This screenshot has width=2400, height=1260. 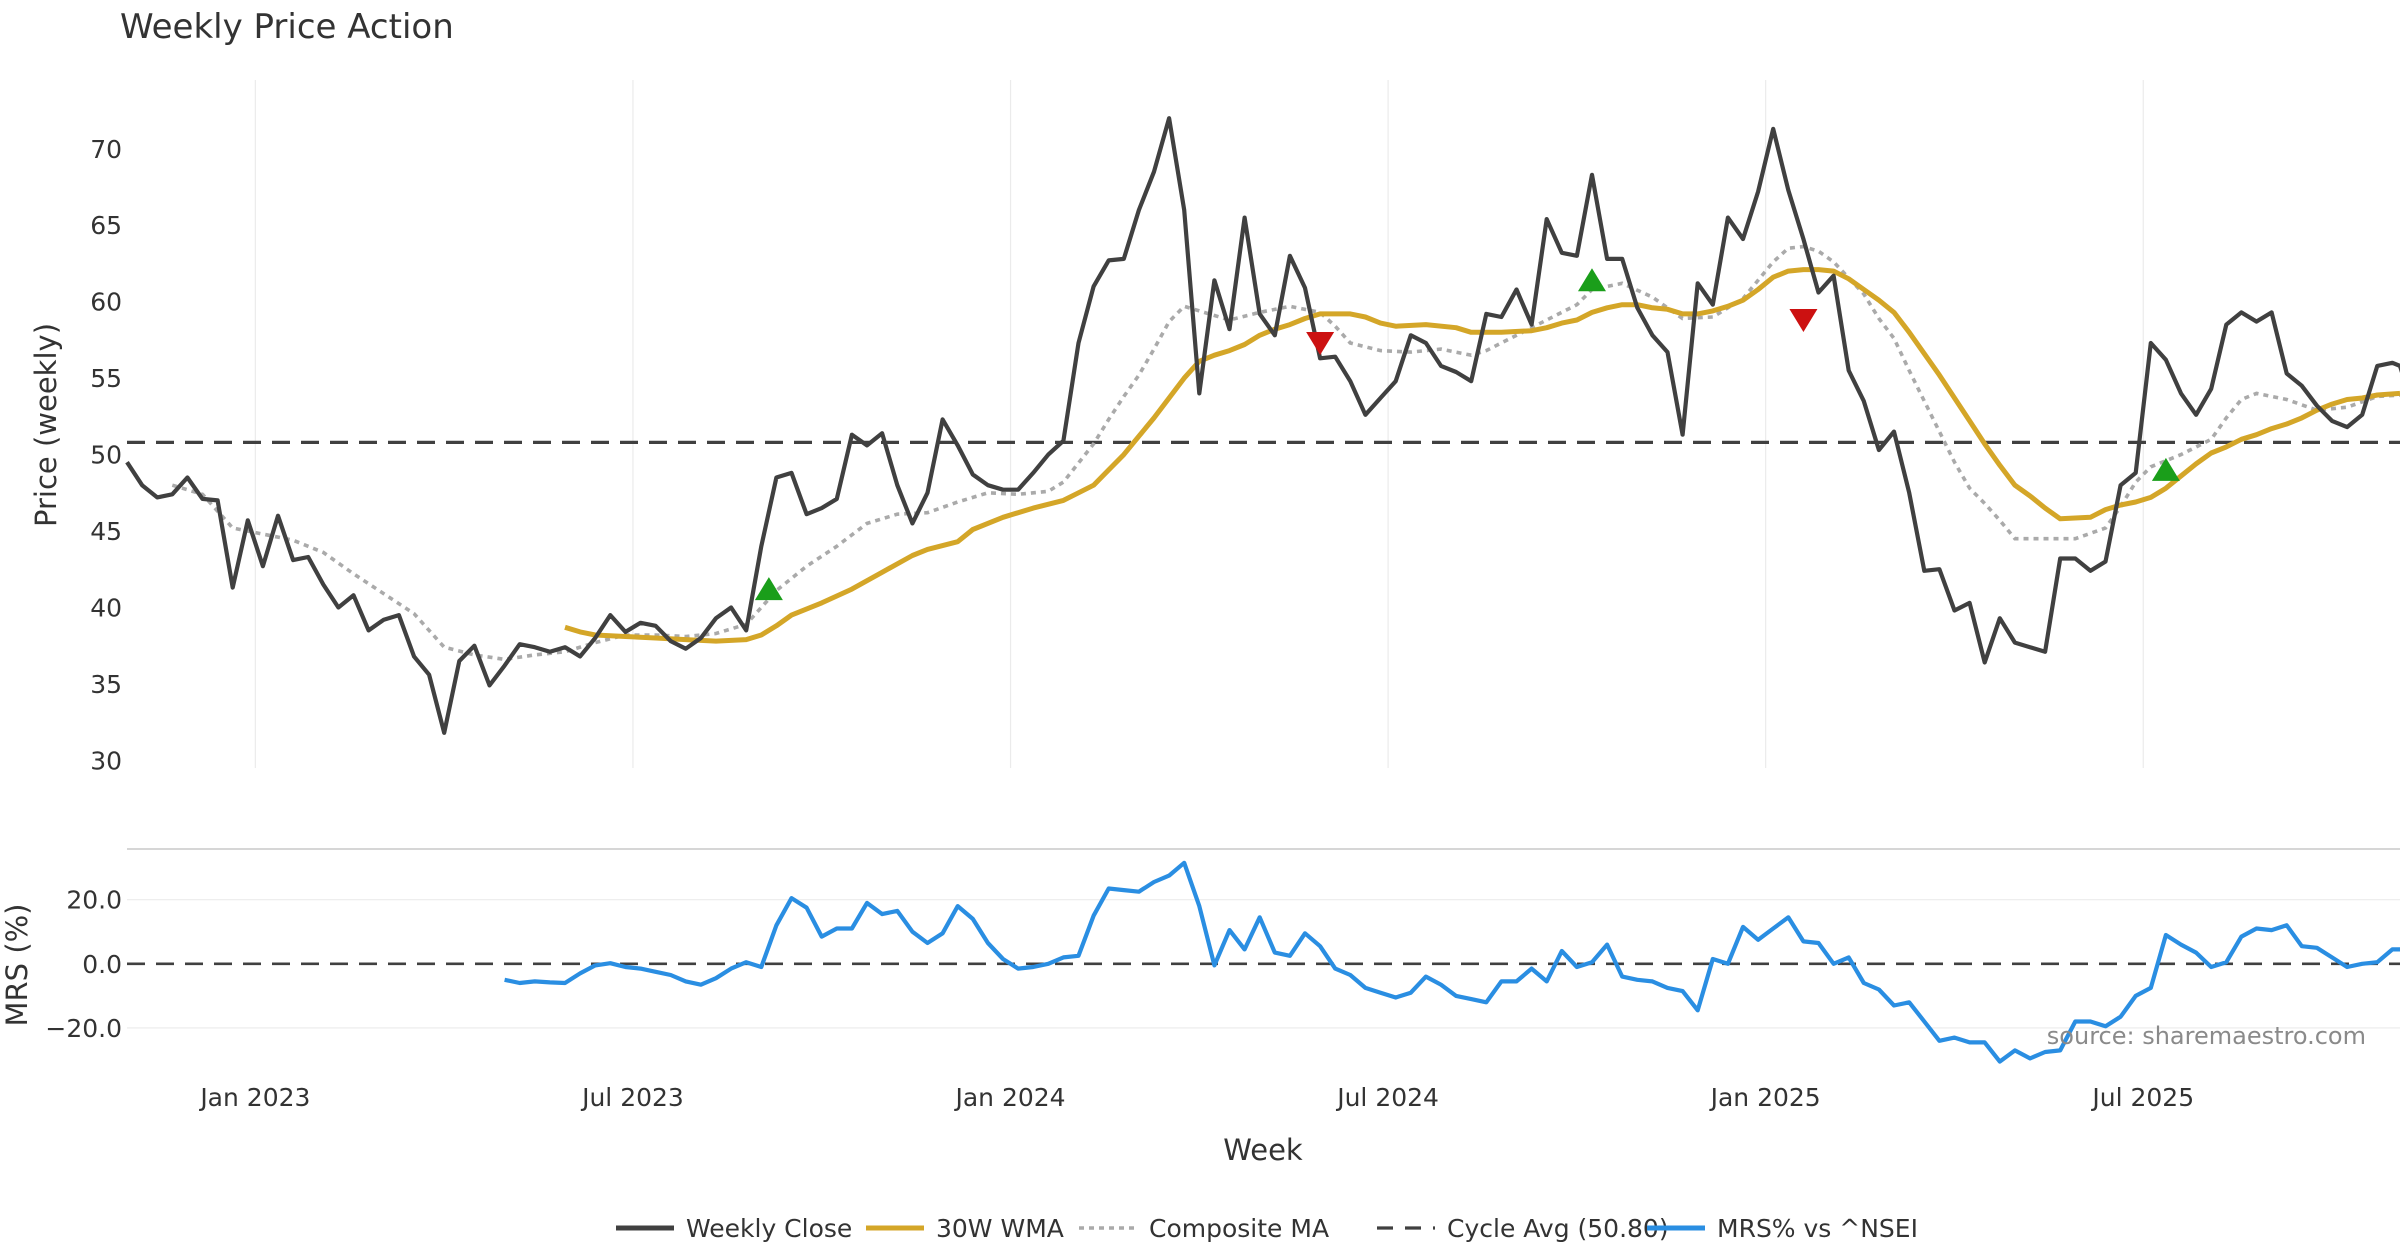 I want to click on price-y-tick: 55, so click(x=106, y=378).